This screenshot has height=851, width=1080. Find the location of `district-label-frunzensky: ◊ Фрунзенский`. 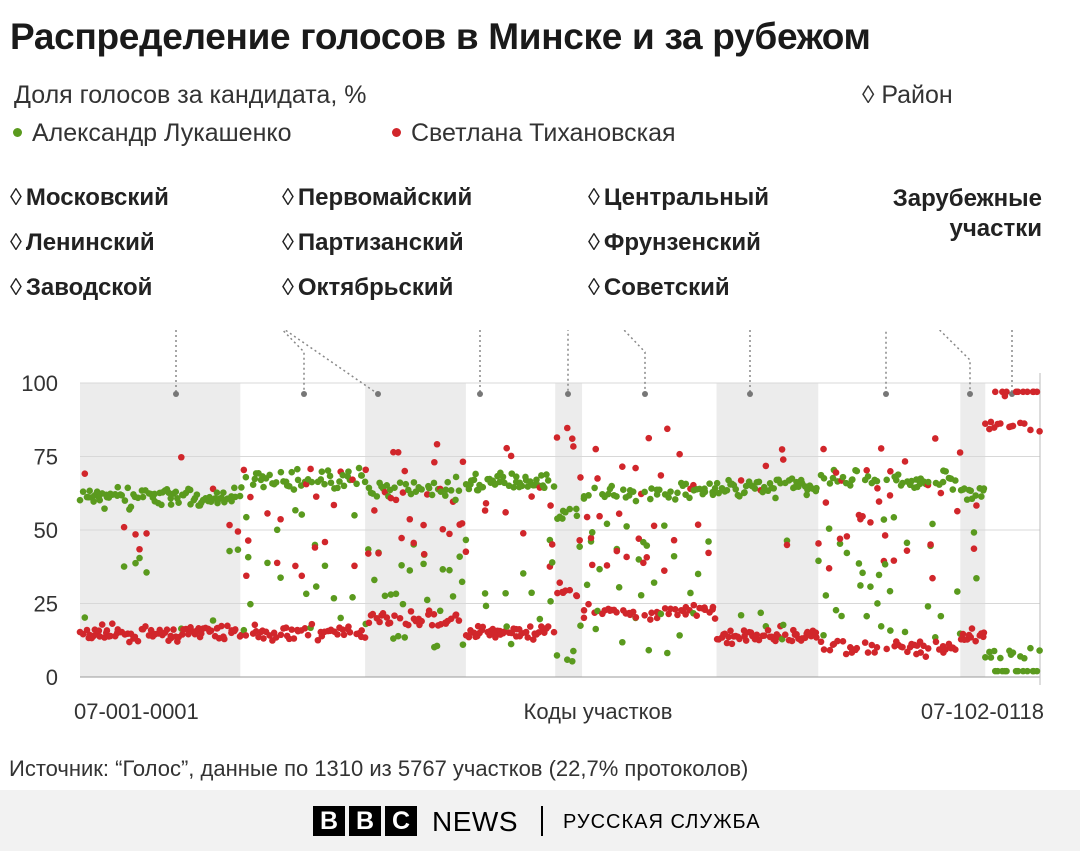

district-label-frunzensky: ◊ Фрунзенский is located at coordinates (674, 243).